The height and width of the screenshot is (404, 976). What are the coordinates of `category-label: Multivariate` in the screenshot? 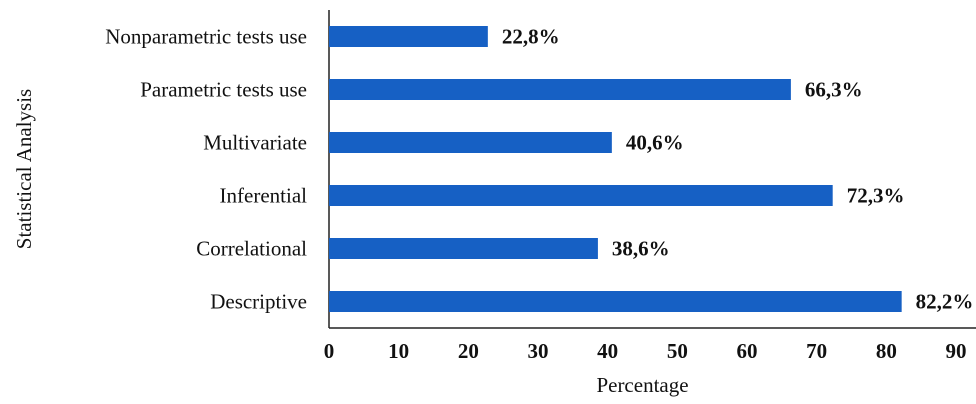 It's located at (255, 143).